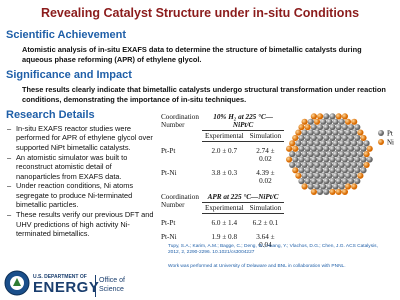 Image resolution: width=400 pixels, height=300 pixels. What do you see at coordinates (221, 200) in the screenshot?
I see `header-row: Coordination Number APR at 225 °C—NiPt/C` at bounding box center [221, 200].